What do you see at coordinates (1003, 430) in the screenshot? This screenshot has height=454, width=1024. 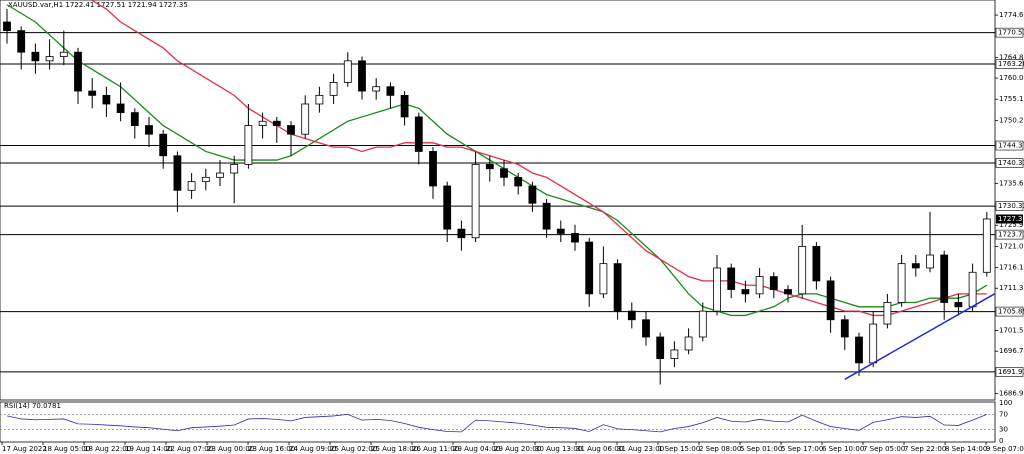 I see `rsi-tick-label: 30` at bounding box center [1003, 430].